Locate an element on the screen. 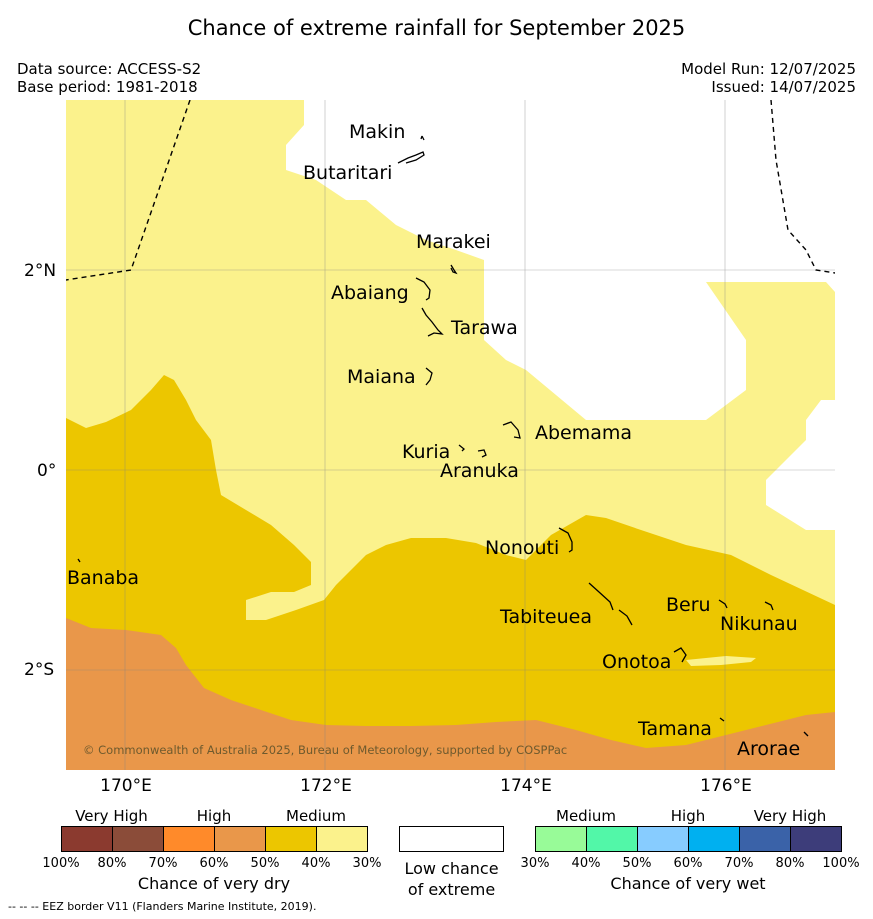  wet-tick: 80% is located at coordinates (790, 863).